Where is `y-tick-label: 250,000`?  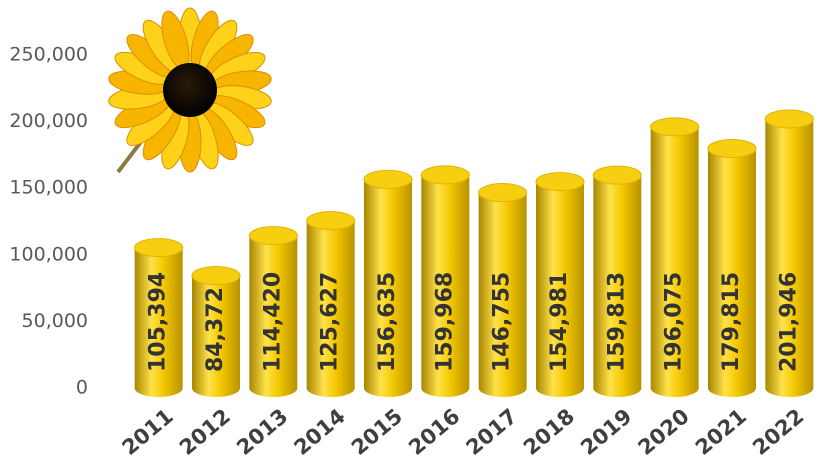 y-tick-label: 250,000 is located at coordinates (48, 55).